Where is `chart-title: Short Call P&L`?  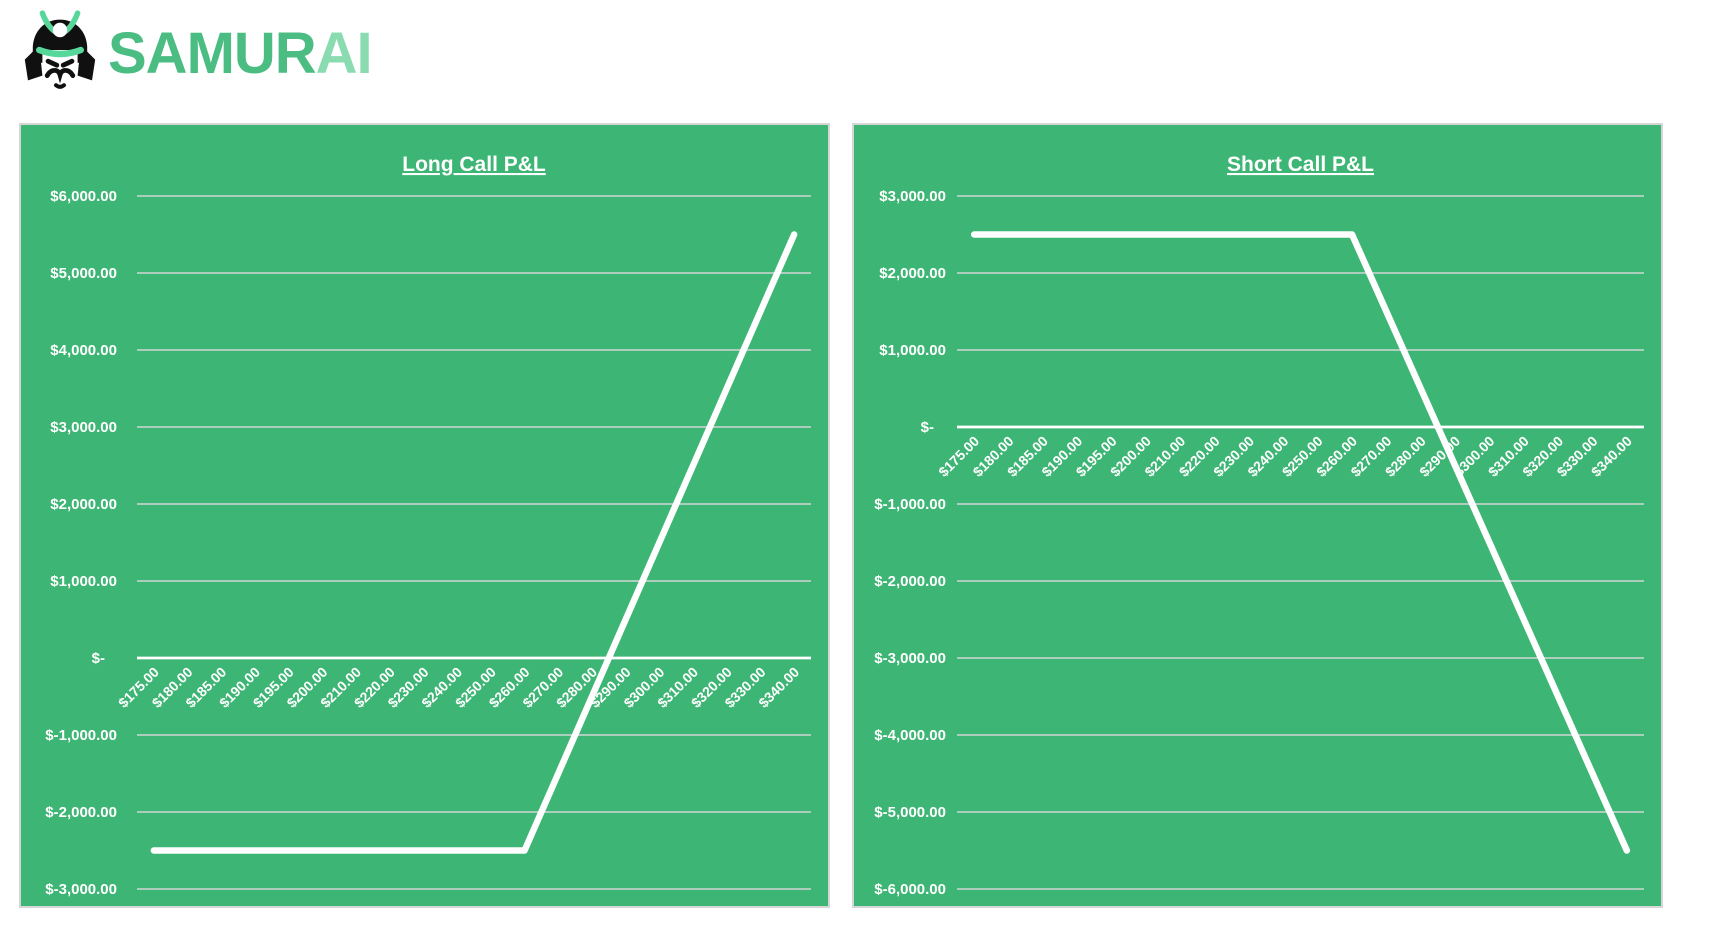 chart-title: Short Call P&L is located at coordinates (1300, 164).